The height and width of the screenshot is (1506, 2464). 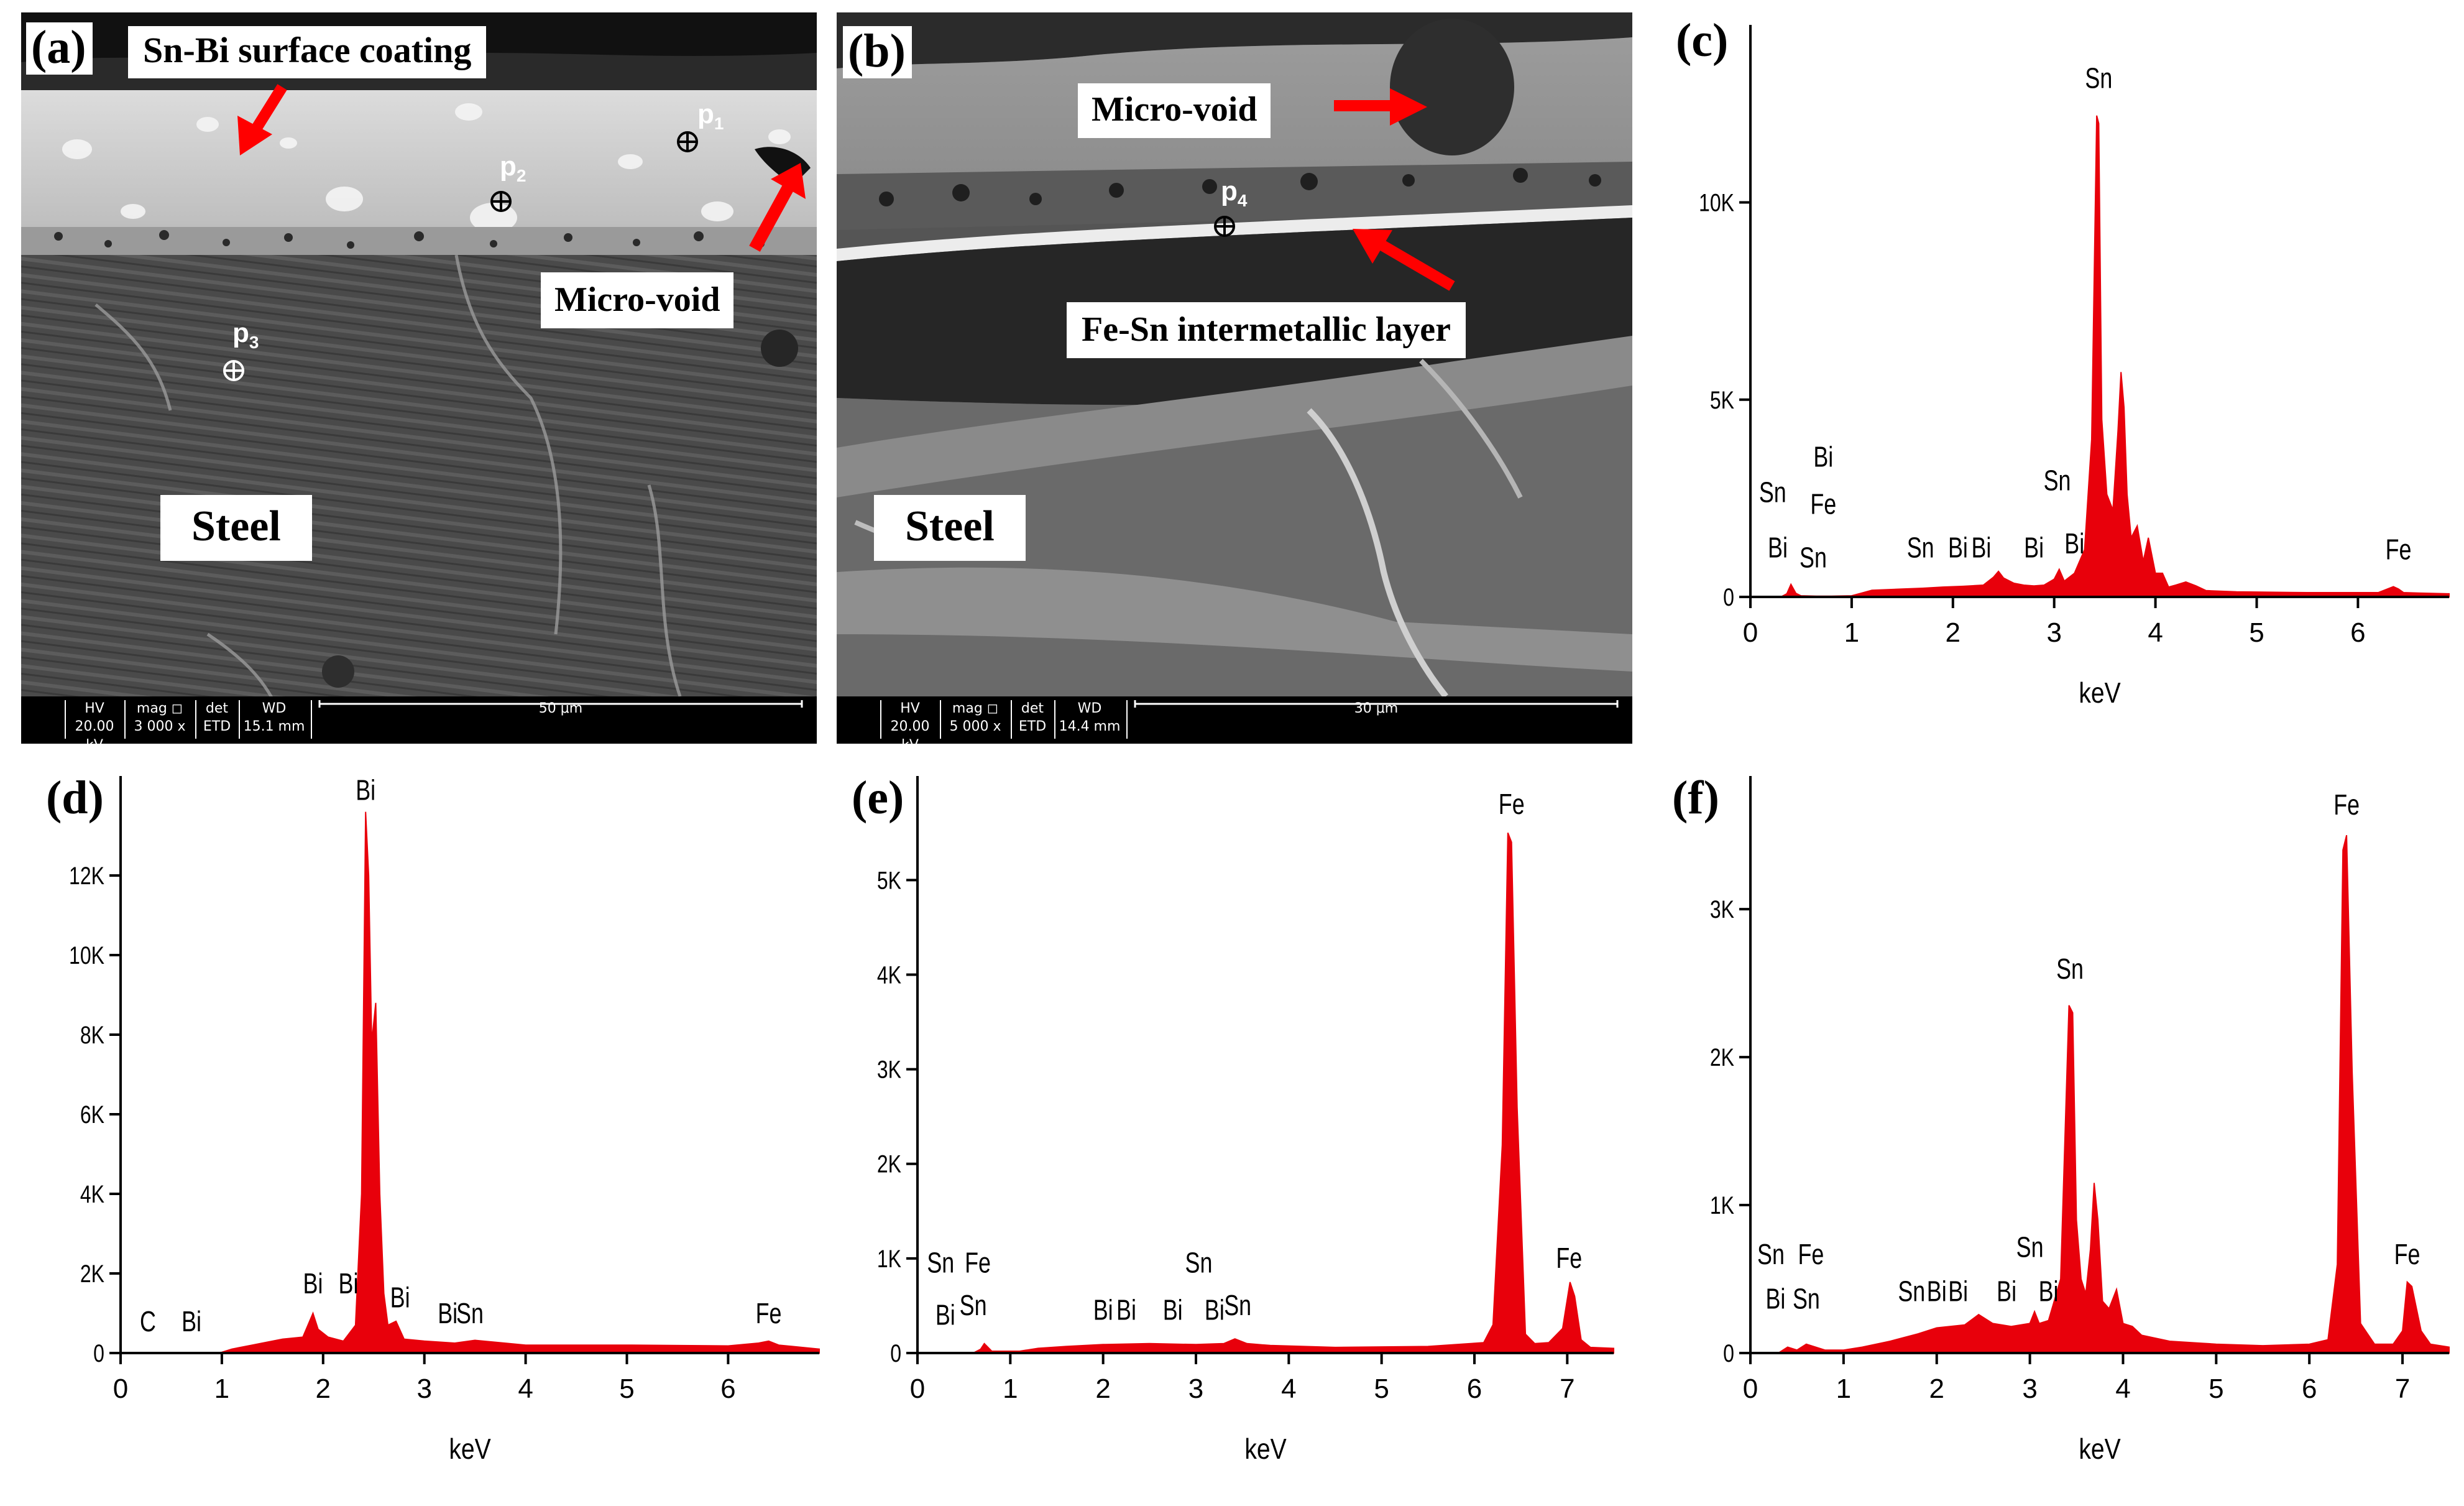 What do you see at coordinates (877, 52) in the screenshot?
I see `panel-label-b: (b)` at bounding box center [877, 52].